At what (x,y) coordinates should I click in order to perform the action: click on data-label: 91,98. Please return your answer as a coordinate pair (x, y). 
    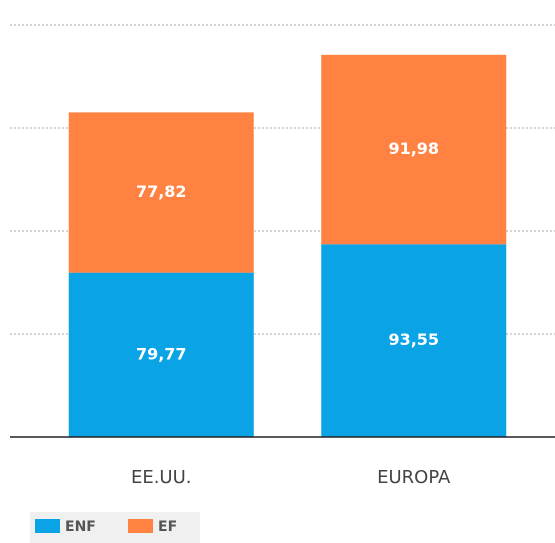
    Looking at the image, I should click on (413, 148).